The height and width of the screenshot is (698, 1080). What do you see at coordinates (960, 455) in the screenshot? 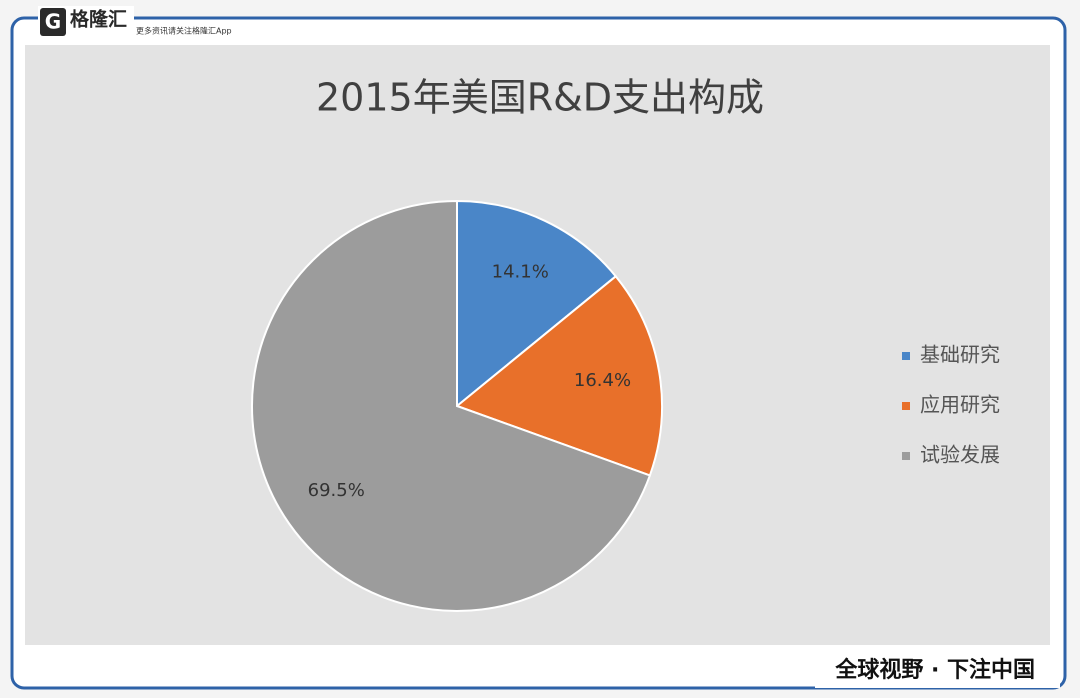
I see `legend-label: 试验发展` at bounding box center [960, 455].